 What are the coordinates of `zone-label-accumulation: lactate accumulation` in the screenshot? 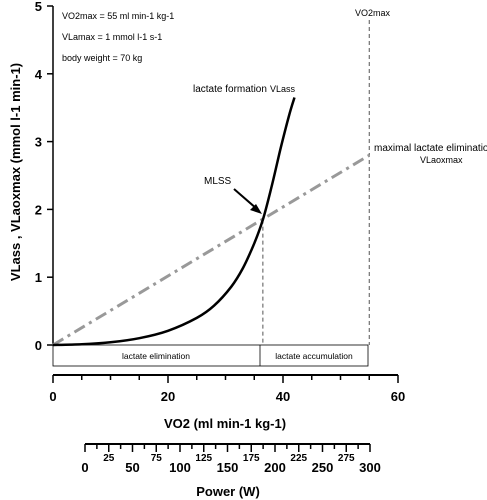 It's located at (314, 356).